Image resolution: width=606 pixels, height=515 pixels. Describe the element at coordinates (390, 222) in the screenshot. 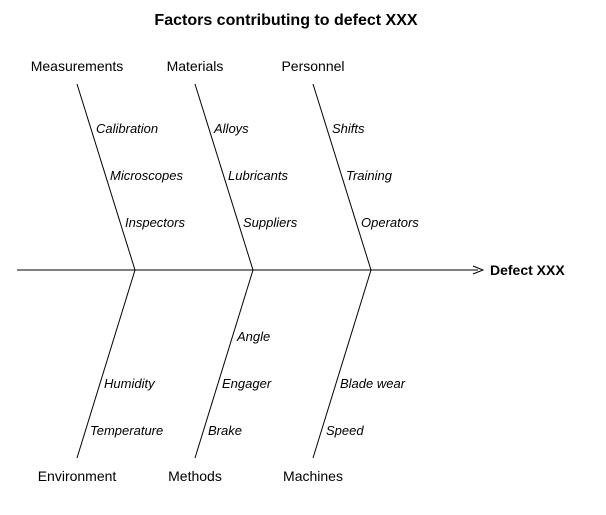

I see `cause-operators: Operators` at that location.